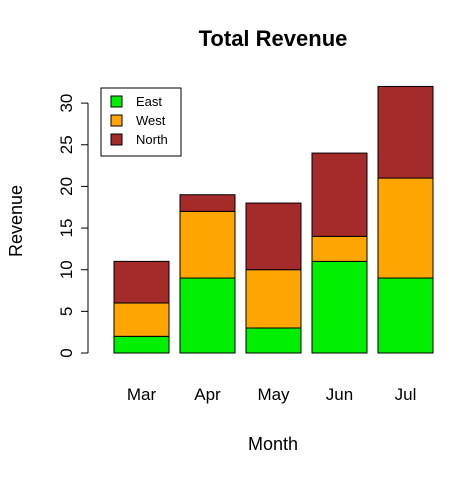 The height and width of the screenshot is (481, 474). What do you see at coordinates (149, 101) in the screenshot?
I see `legend-label-east: East` at bounding box center [149, 101].